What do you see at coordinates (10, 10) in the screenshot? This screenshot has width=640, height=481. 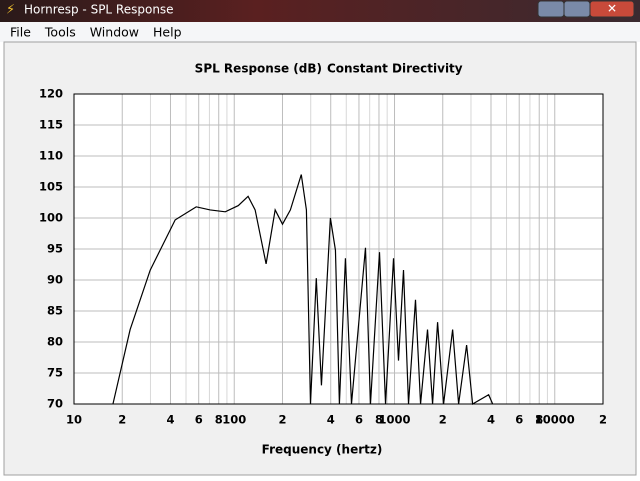 I see `app-icon: ⚡` at bounding box center [10, 10].